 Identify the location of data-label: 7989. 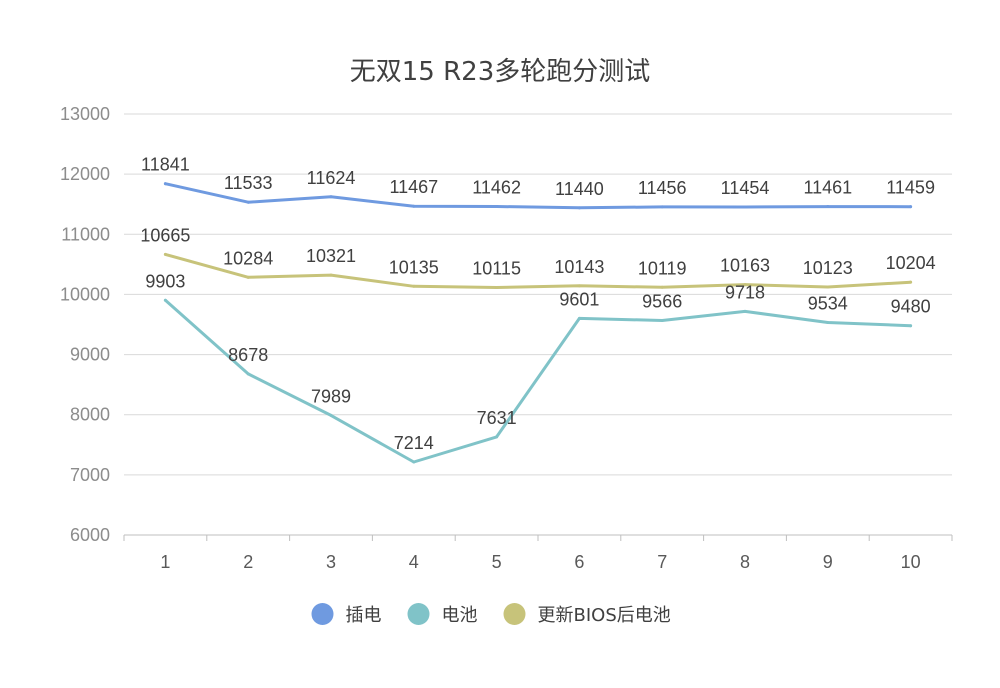
(331, 396).